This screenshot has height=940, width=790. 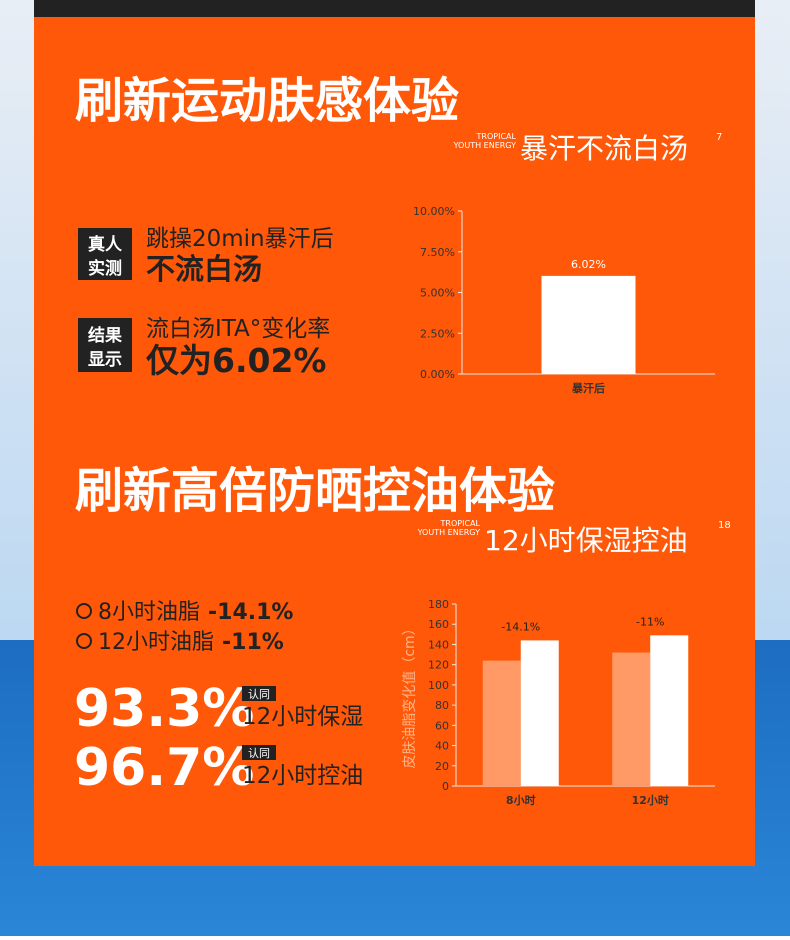 I want to click on y-tick-label: 7.50%, so click(x=437, y=252).